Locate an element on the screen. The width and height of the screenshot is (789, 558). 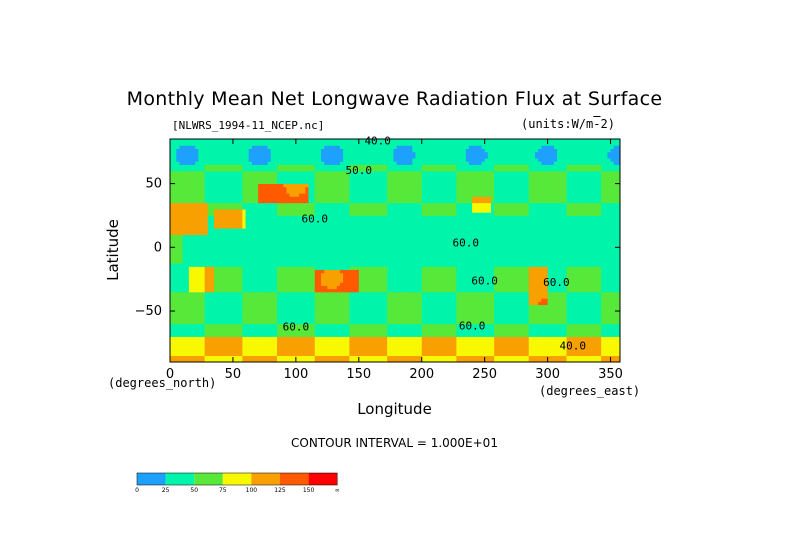
file-label: [NLWRS_1994-11_NCEP.nc] is located at coordinates (248, 125).